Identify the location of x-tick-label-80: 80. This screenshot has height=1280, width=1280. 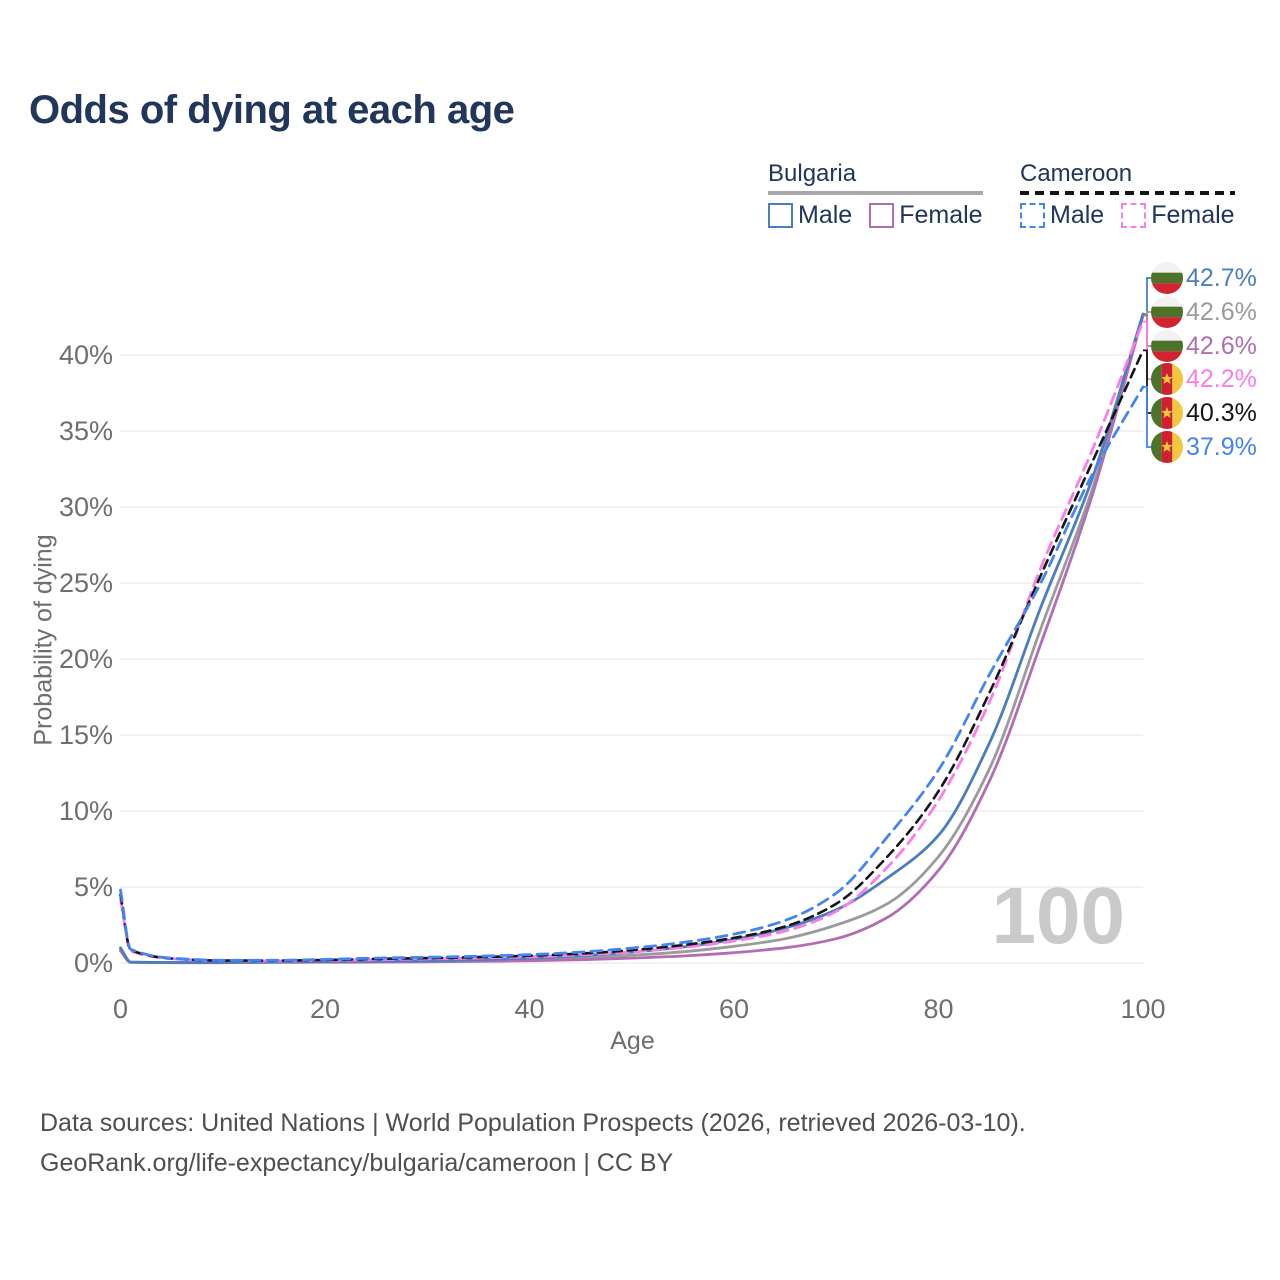
(938, 1009).